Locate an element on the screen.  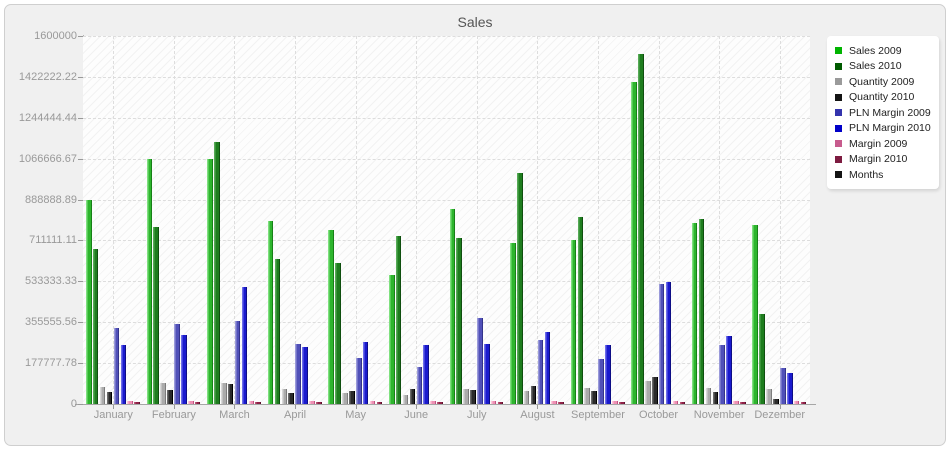
legend-item: PLN Margin 2010 is located at coordinates (883, 129).